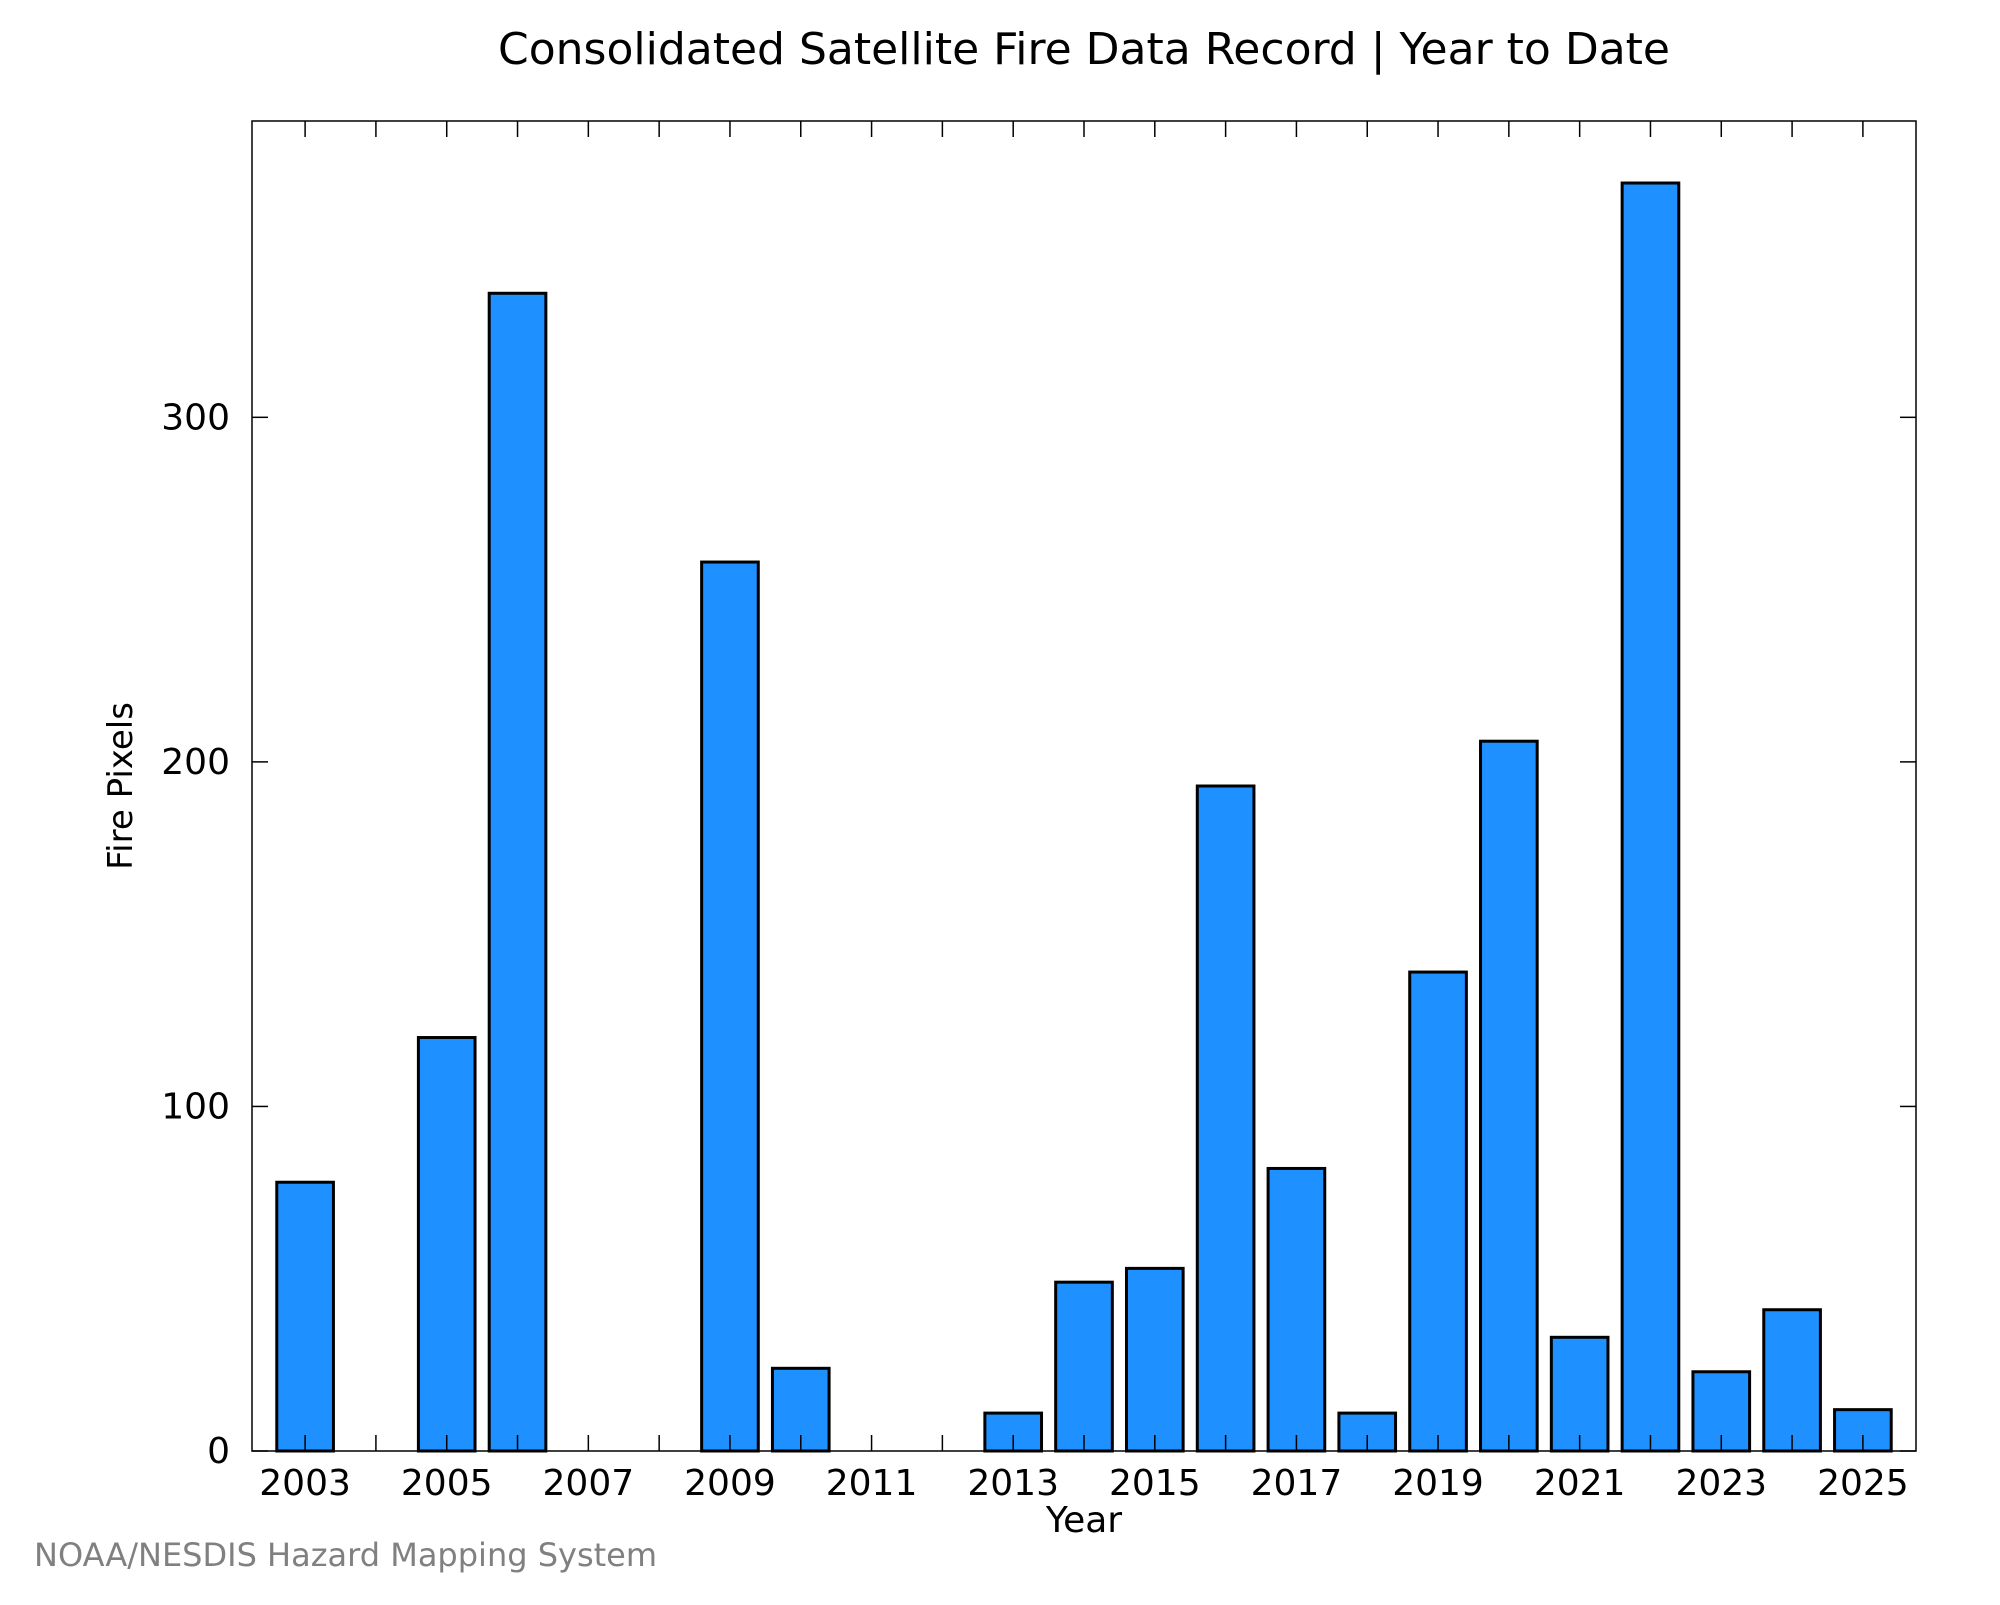 The image size is (2000, 1605). I want to click on y-tick-label-0: 0, so click(218, 1451).